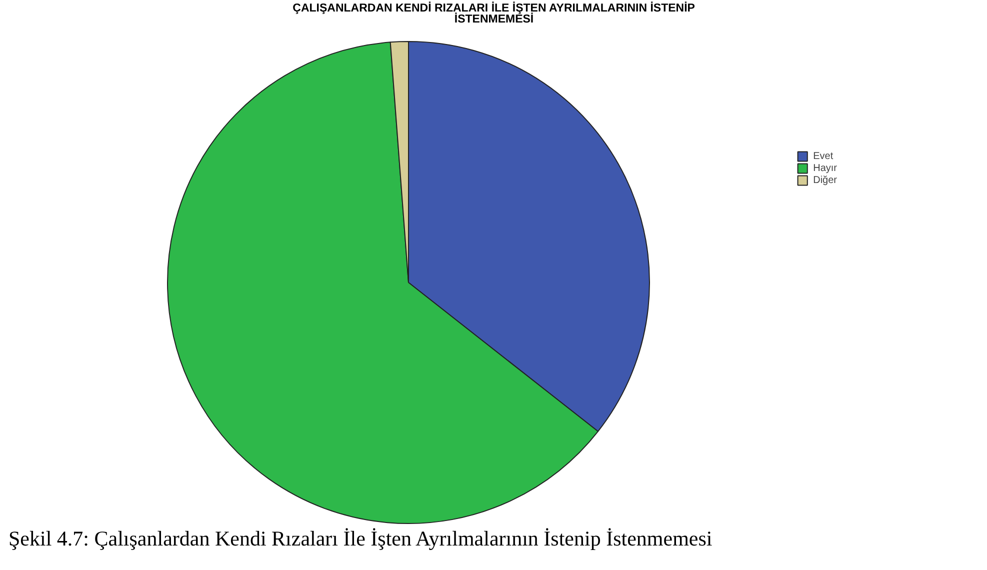  Describe the element at coordinates (823, 156) in the screenshot. I see `legend-label: Evet` at that location.